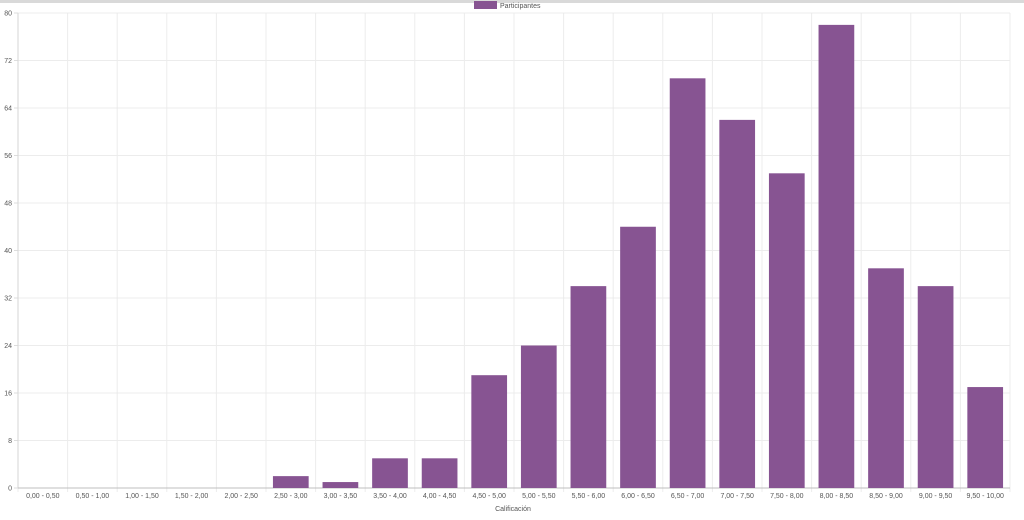  I want to click on y-tick-label: 0, so click(10, 489).